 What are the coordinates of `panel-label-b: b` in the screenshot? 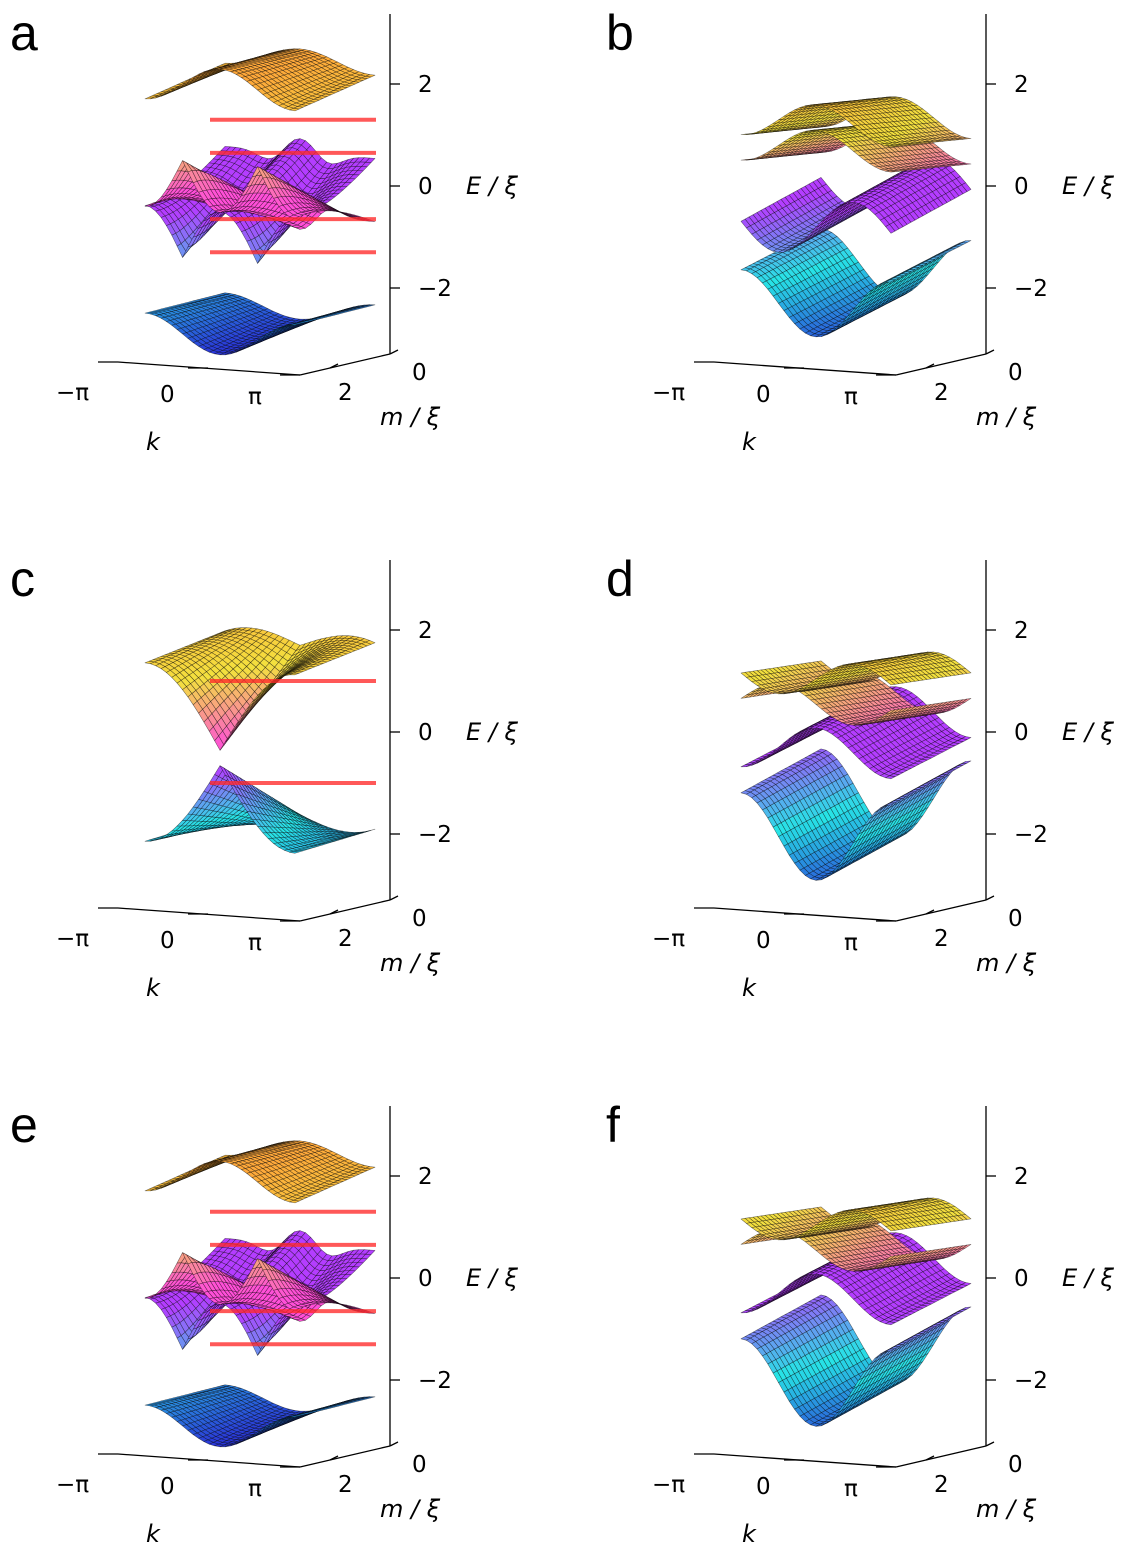 It's located at (620, 33).